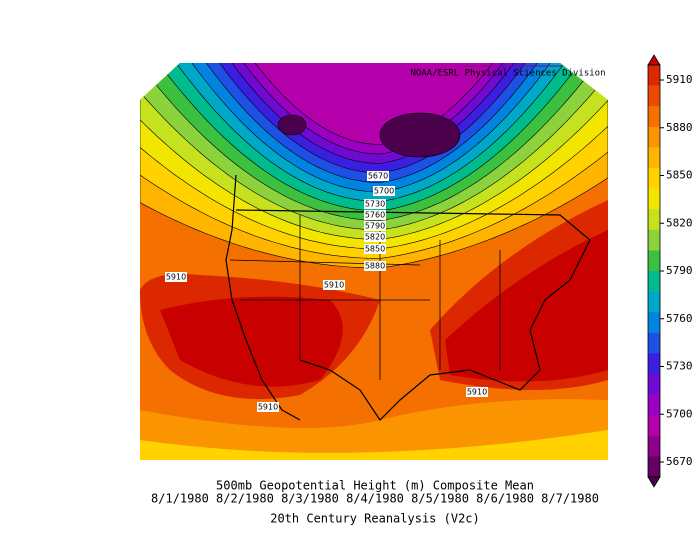 This screenshot has height=541, width=700. I want to click on credit: NOAA/ESRL Physical Sciences Division, so click(507, 74).